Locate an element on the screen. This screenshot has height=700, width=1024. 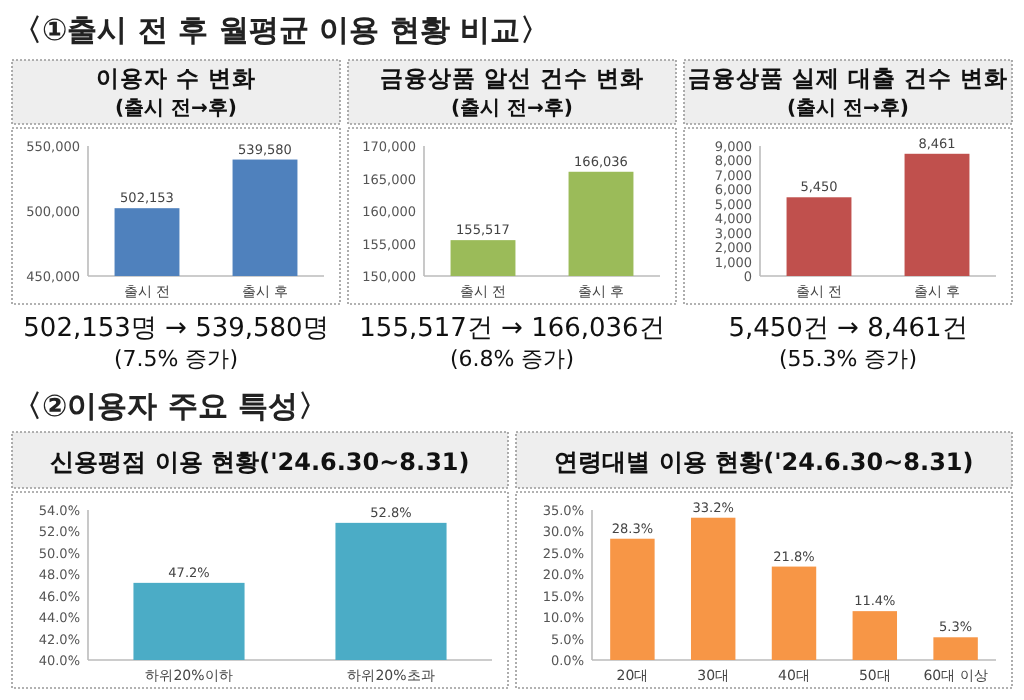
chart-title: 금융상품 알선 건수 변화 is located at coordinates (512, 78).